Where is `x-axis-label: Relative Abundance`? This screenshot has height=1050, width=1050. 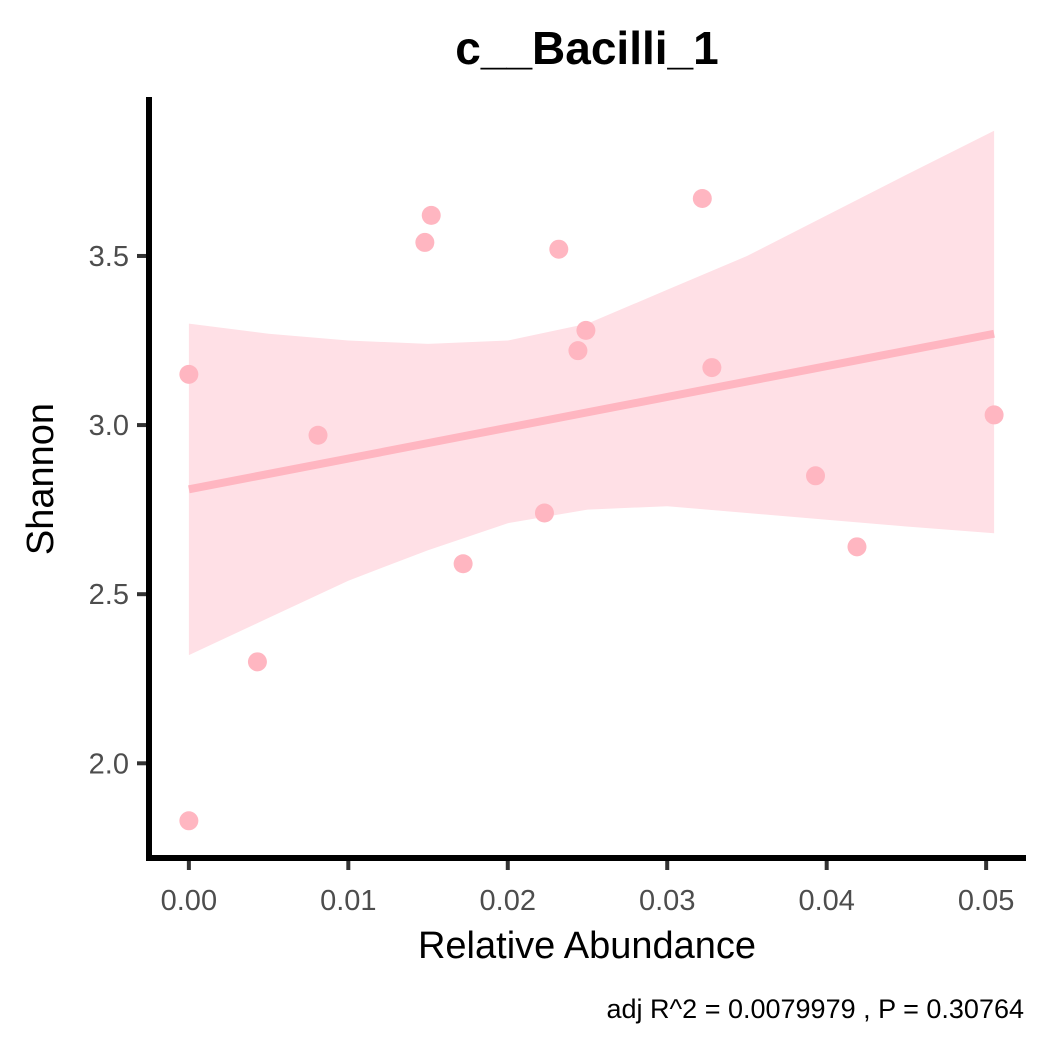 x-axis-label: Relative Abundance is located at coordinates (587, 946).